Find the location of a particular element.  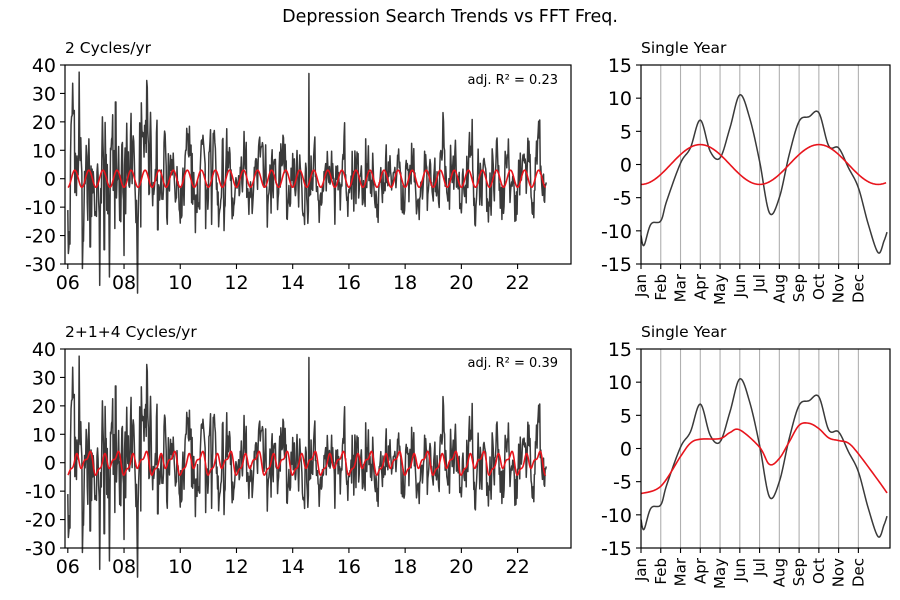

r2-annotation: adj. R² = 0.23 is located at coordinates (513, 80).